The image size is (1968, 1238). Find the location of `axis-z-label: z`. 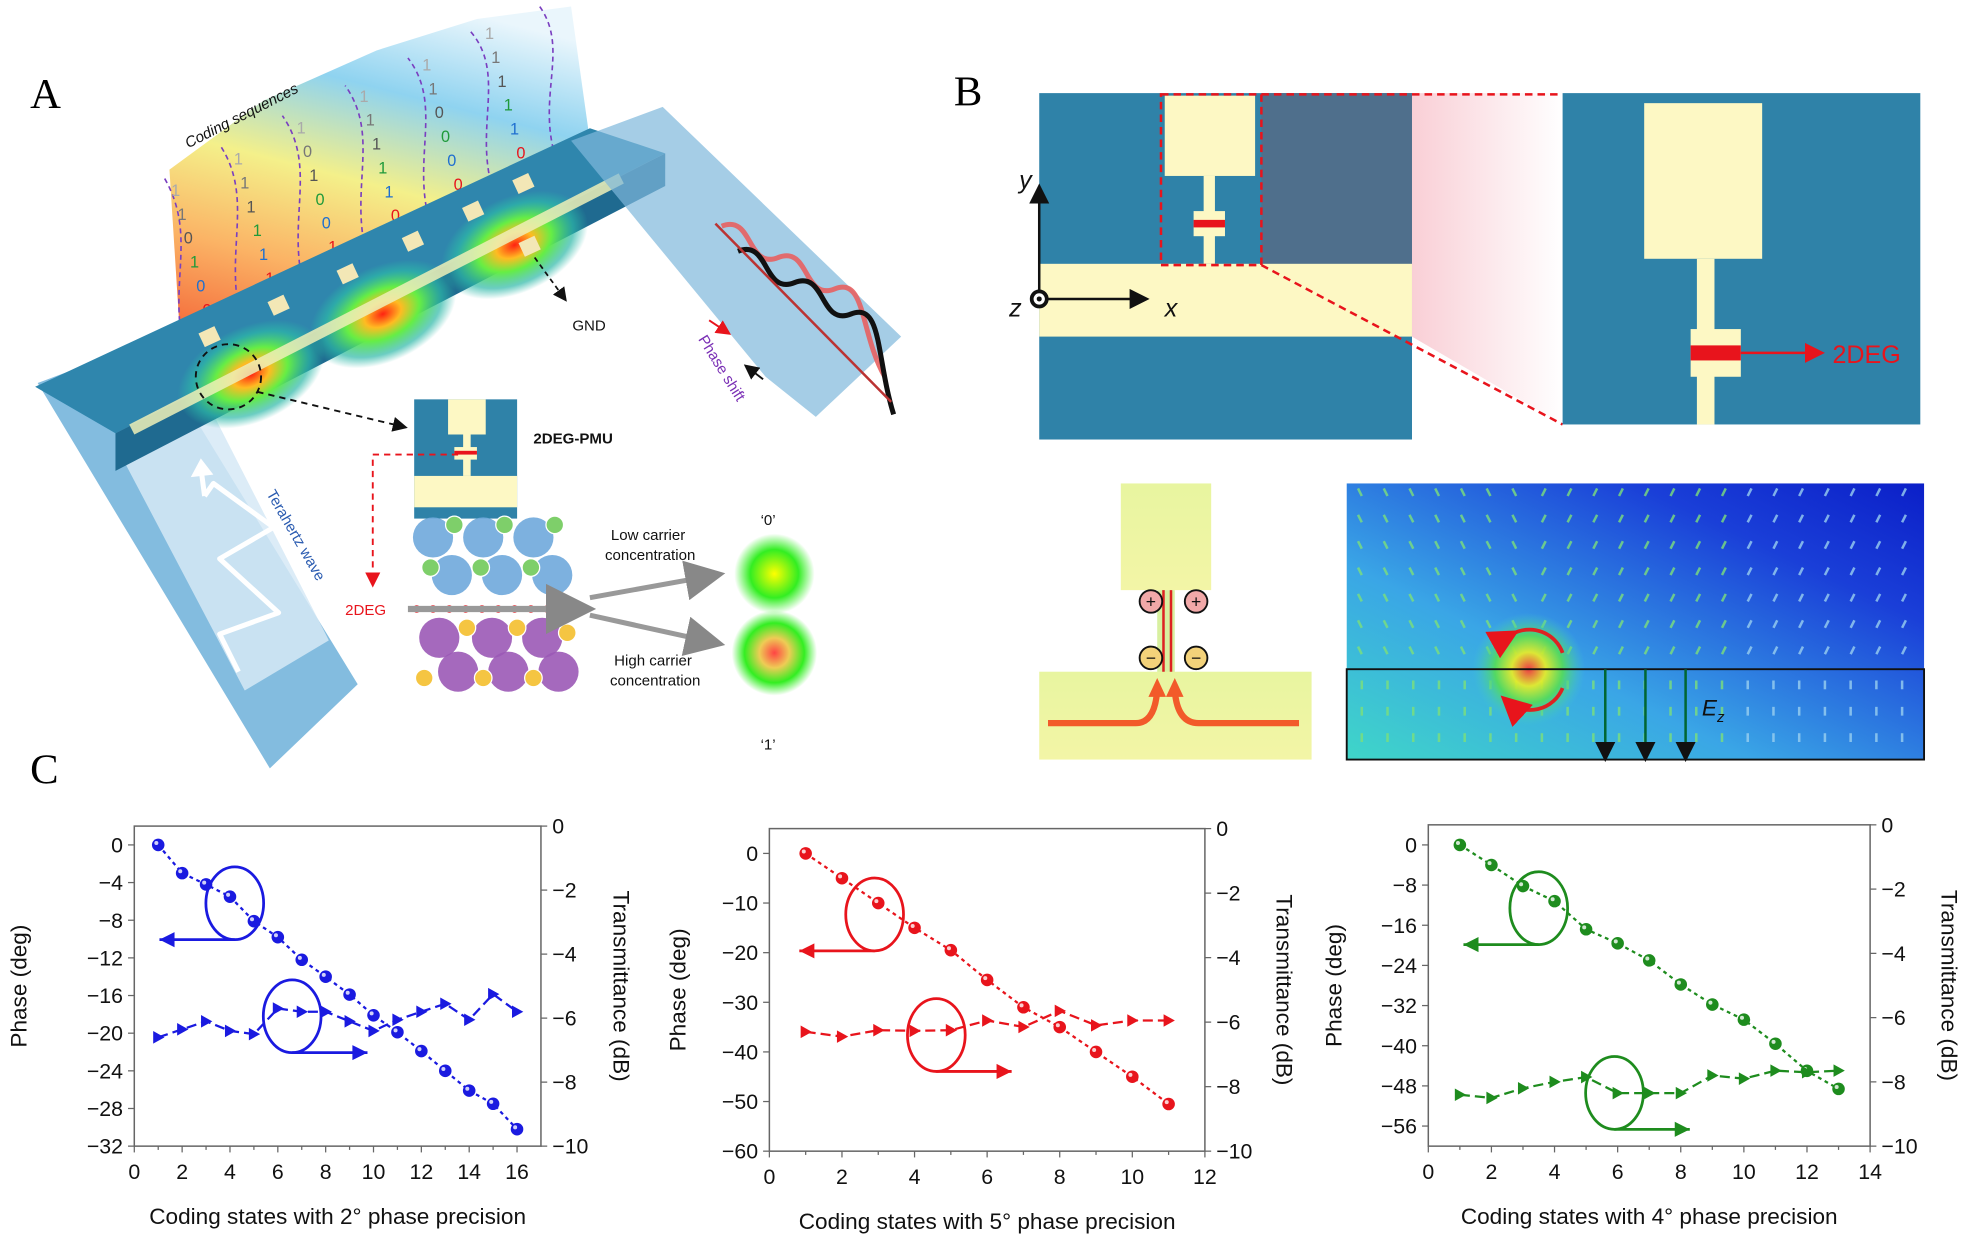

axis-z-label: z is located at coordinates (1015, 309).